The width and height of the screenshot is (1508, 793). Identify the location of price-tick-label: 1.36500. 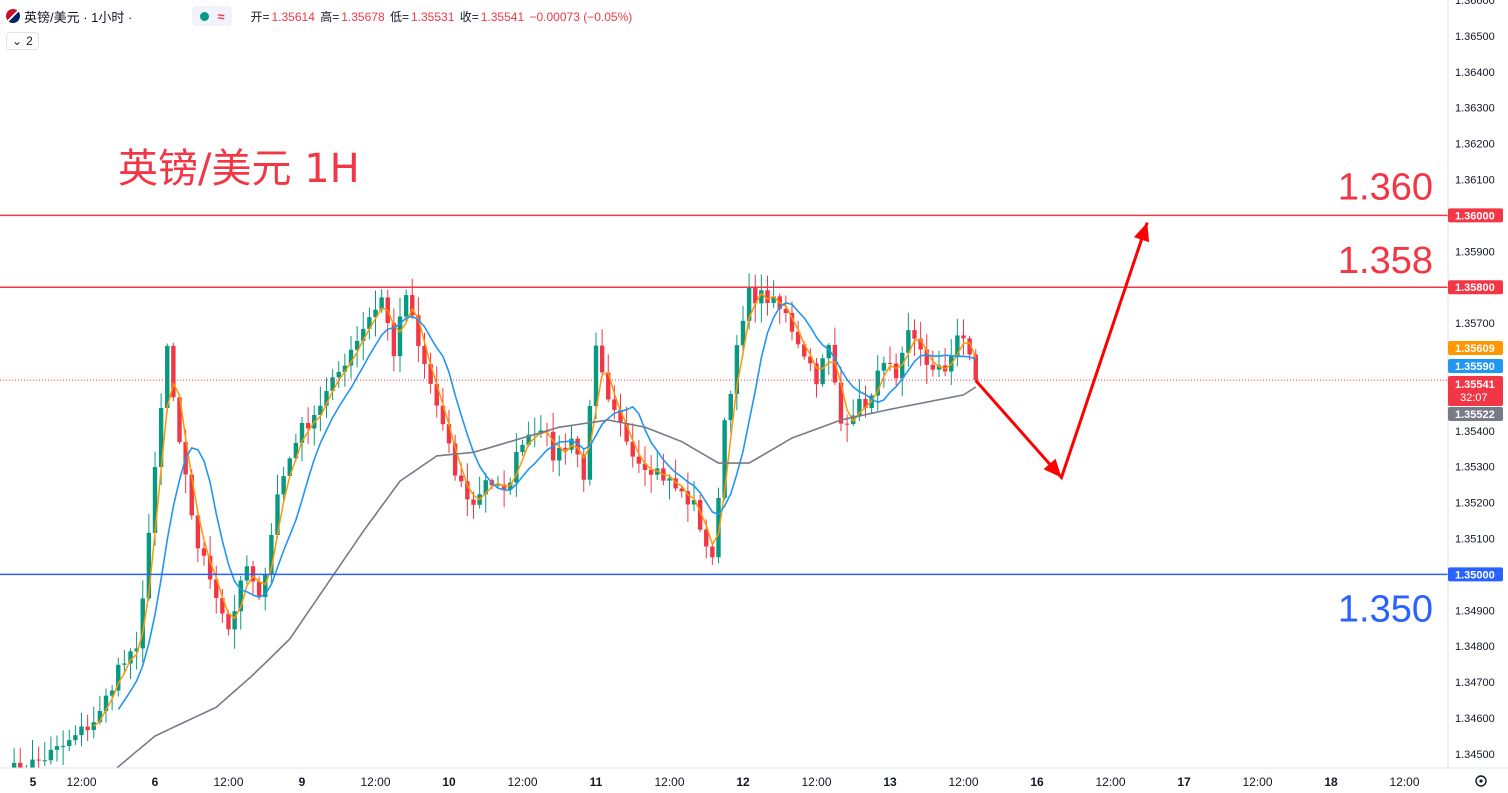
(1475, 37).